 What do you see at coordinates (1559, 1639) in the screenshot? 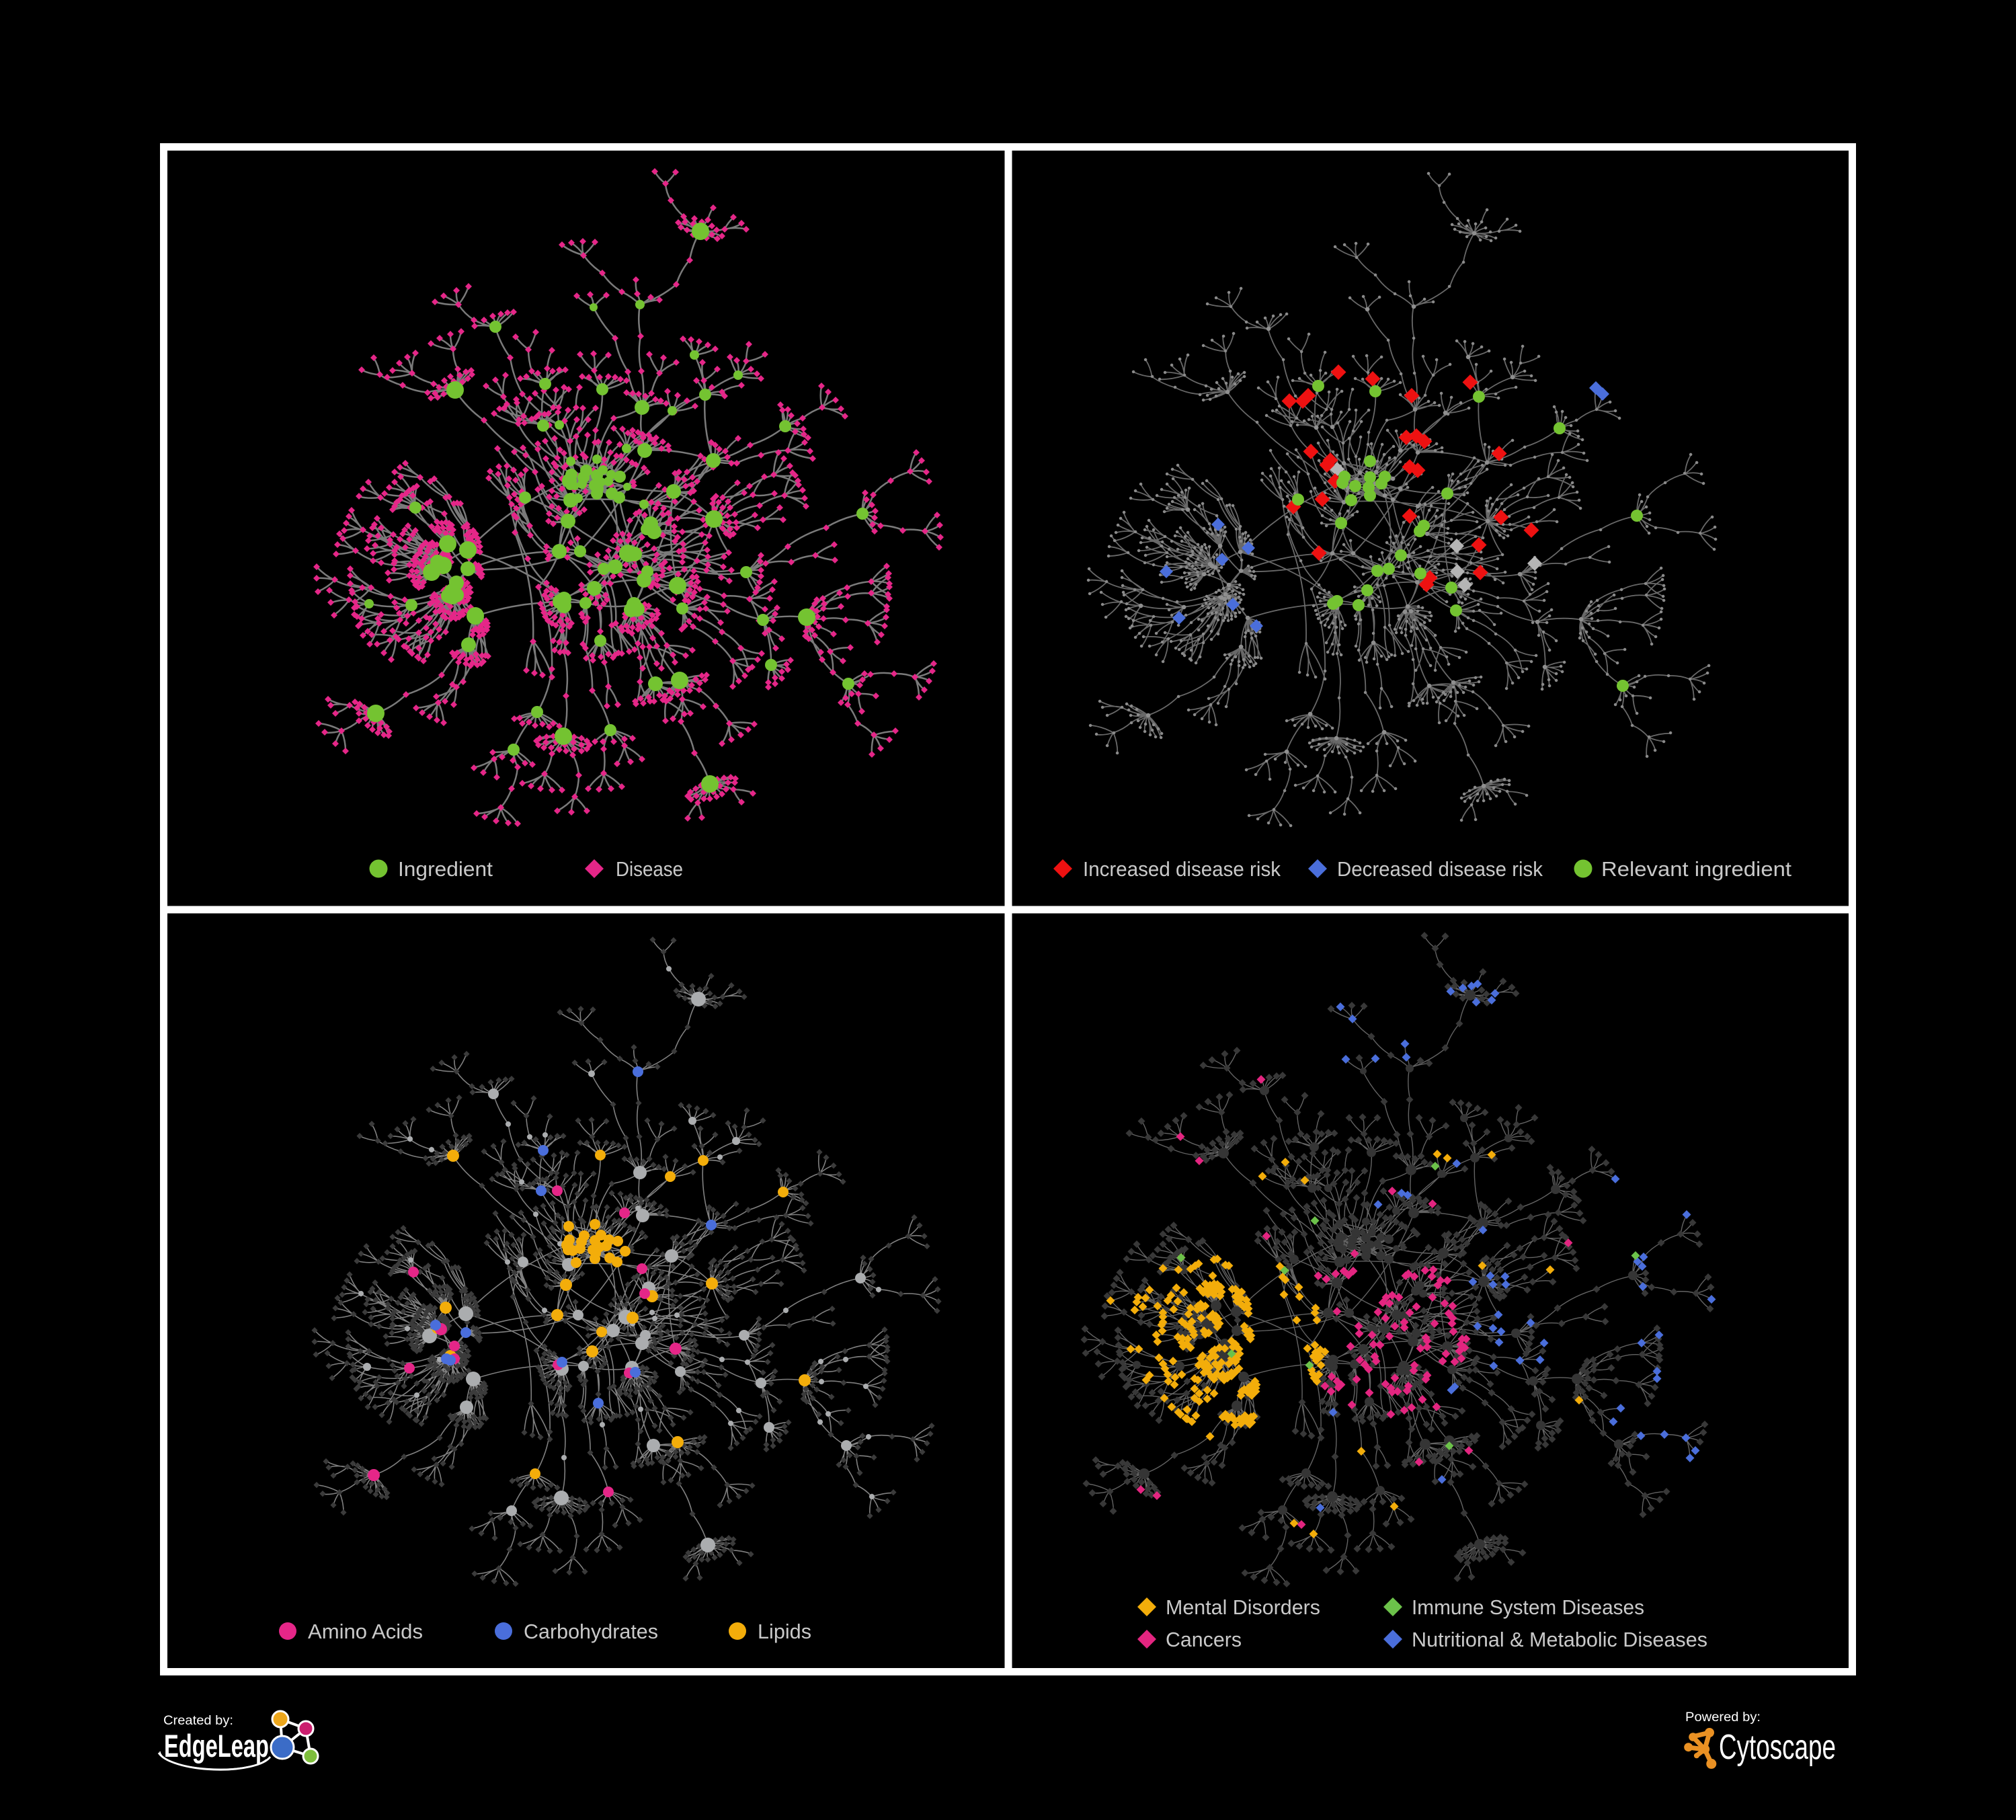
I see `svg-text:Nutritional & Metabolic Diseas: Nutritional & Metabolic Diseases` at bounding box center [1559, 1639].